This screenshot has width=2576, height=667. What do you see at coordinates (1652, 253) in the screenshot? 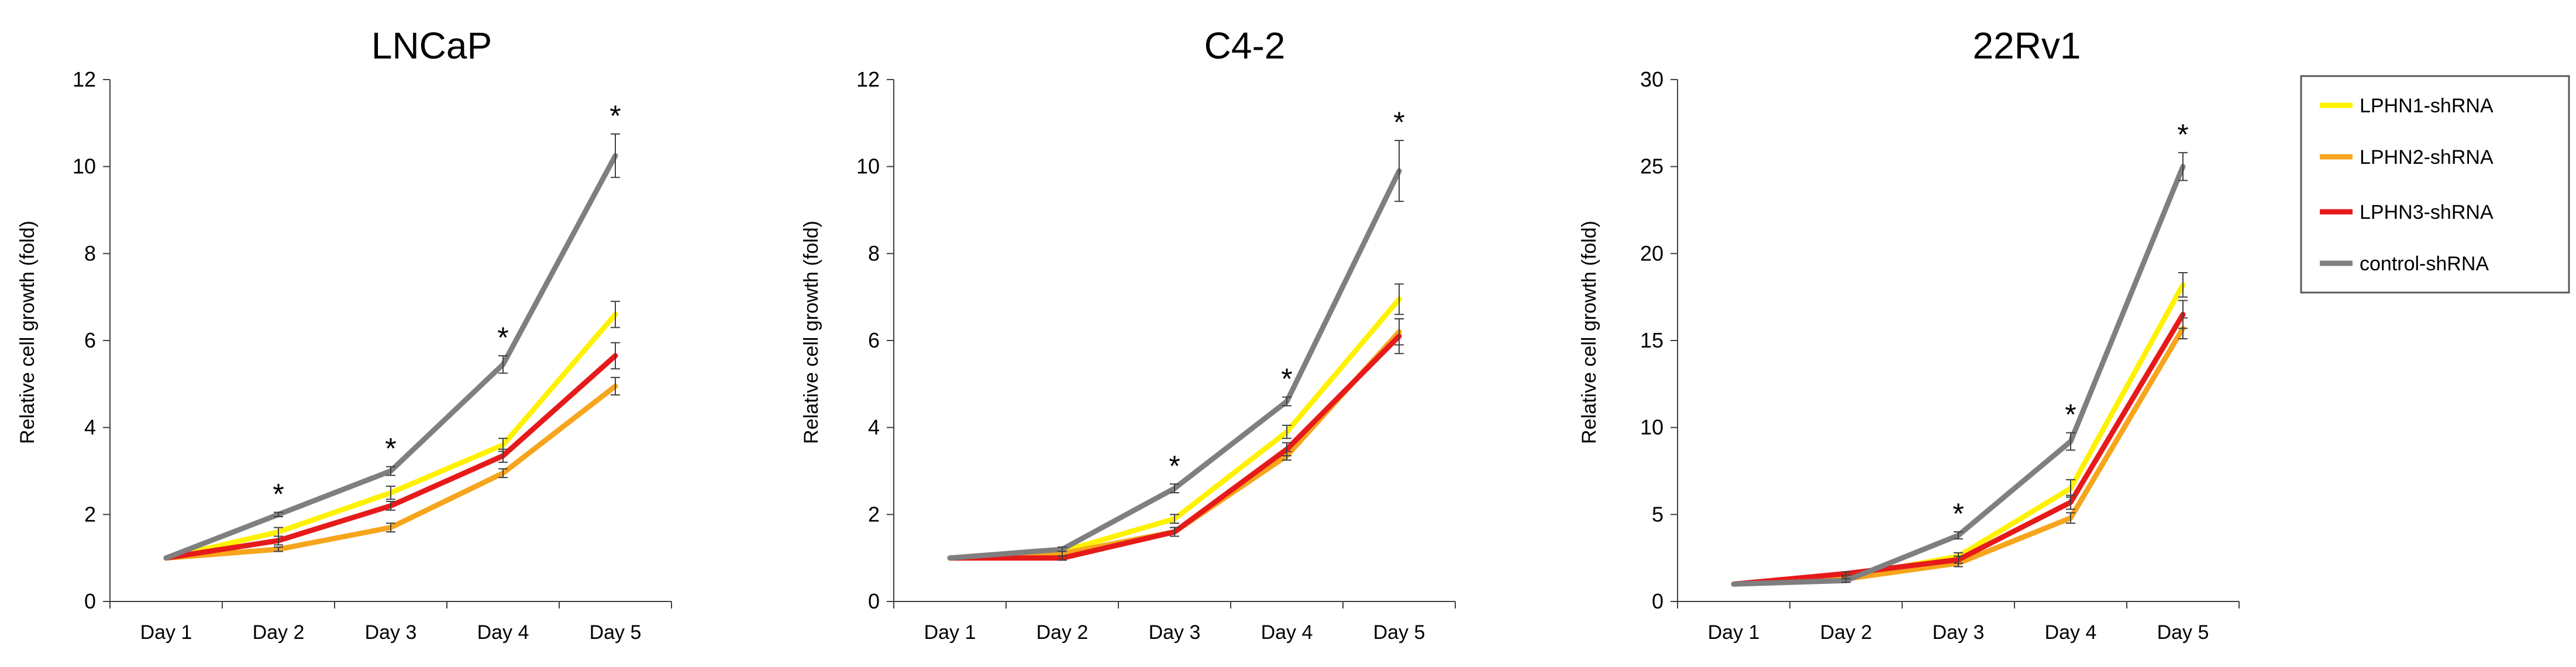
I see `y-tick-label: 20` at bounding box center [1652, 253].